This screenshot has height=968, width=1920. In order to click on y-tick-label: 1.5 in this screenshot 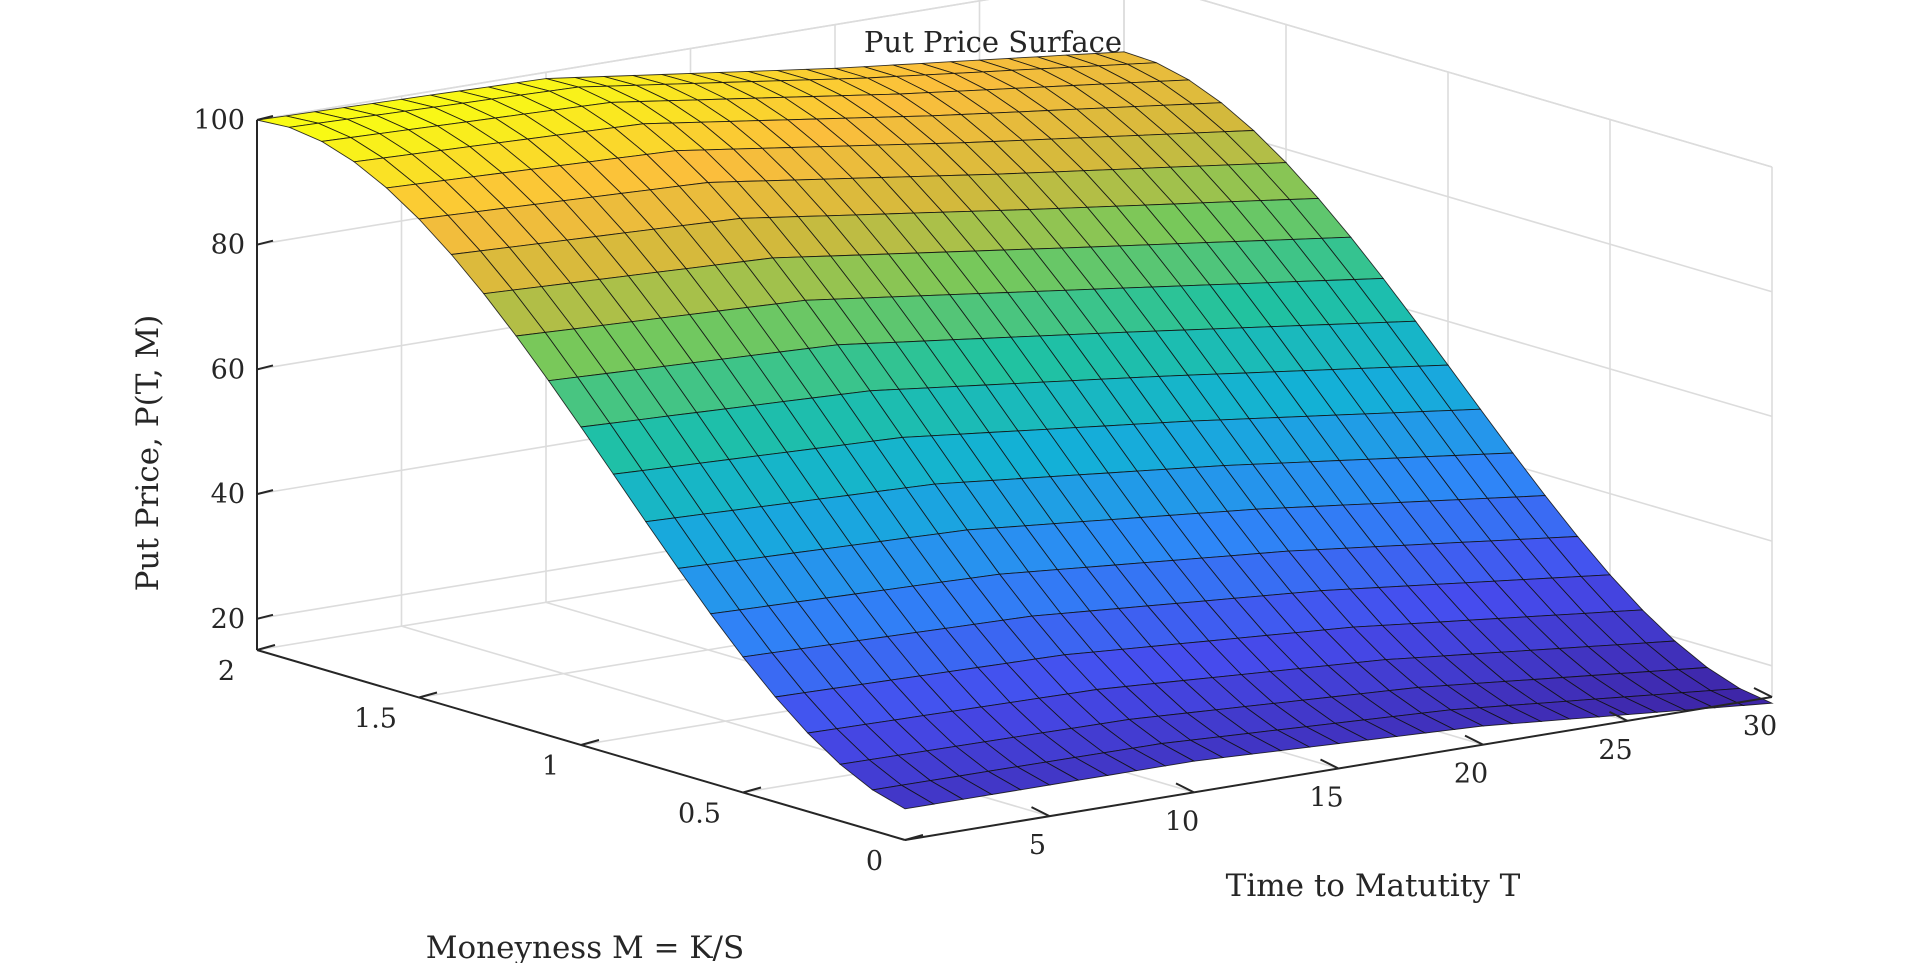, I will do `click(375, 719)`.